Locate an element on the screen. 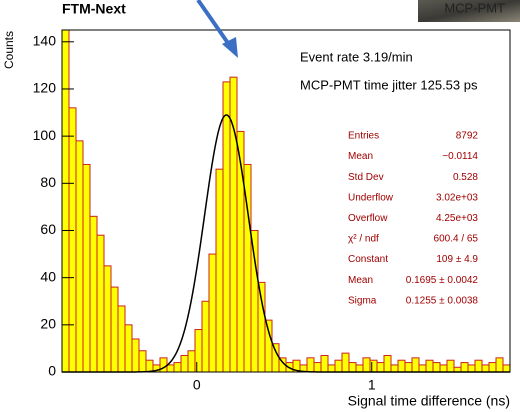 Image resolution: width=520 pixels, height=412 pixels. y-axis-label: Counts is located at coordinates (9, 50).